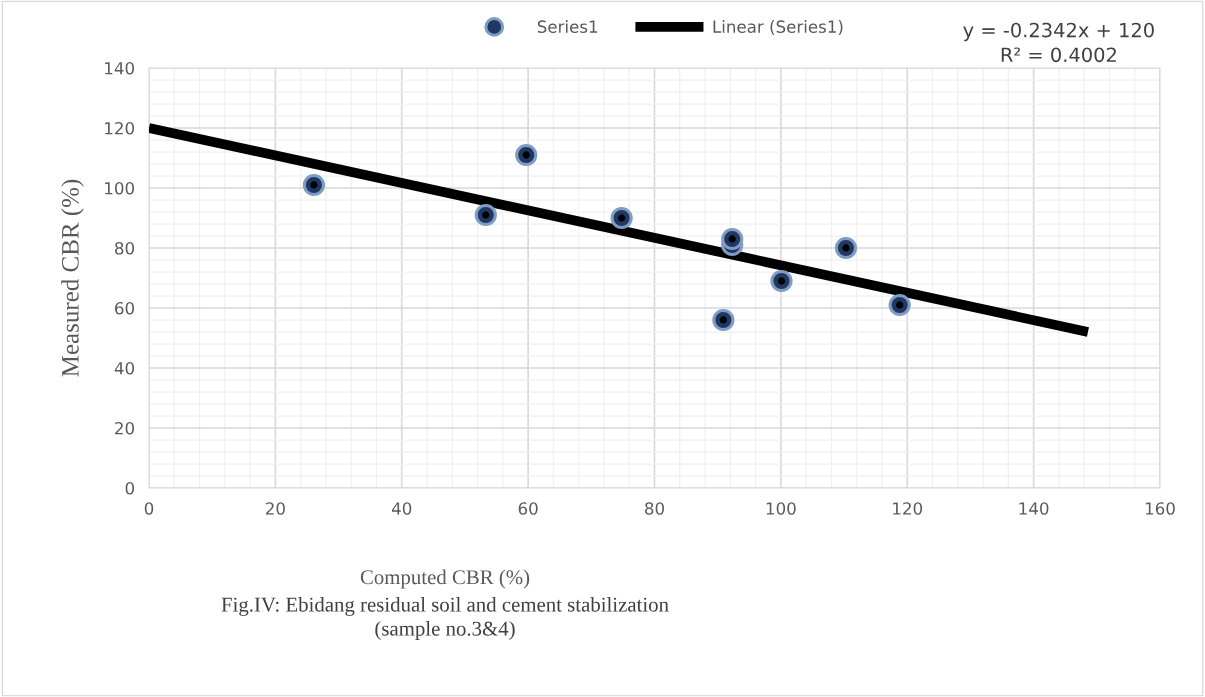  Describe the element at coordinates (567, 26) in the screenshot. I see `legend-label: Series1` at that location.